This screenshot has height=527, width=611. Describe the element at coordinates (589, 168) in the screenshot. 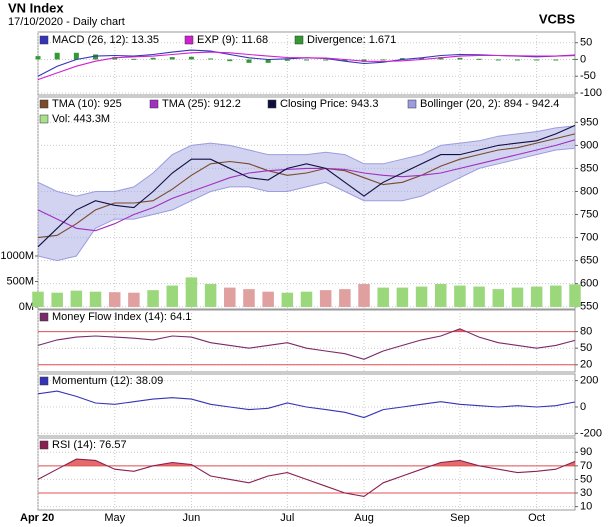

I see `y-tick-label: 850` at that location.